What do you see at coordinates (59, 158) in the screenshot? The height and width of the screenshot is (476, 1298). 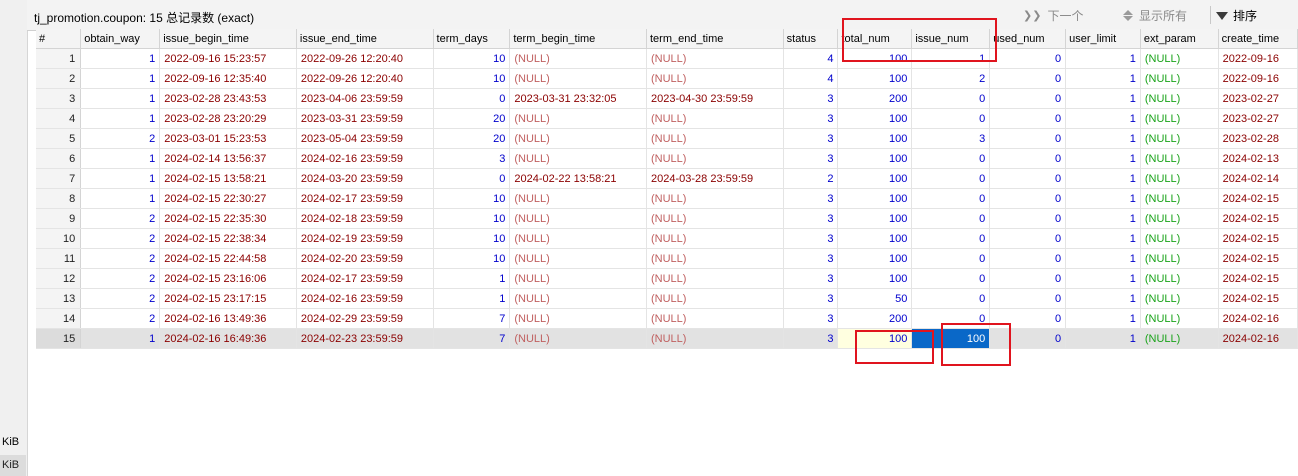 I see `row-number: 6` at bounding box center [59, 158].